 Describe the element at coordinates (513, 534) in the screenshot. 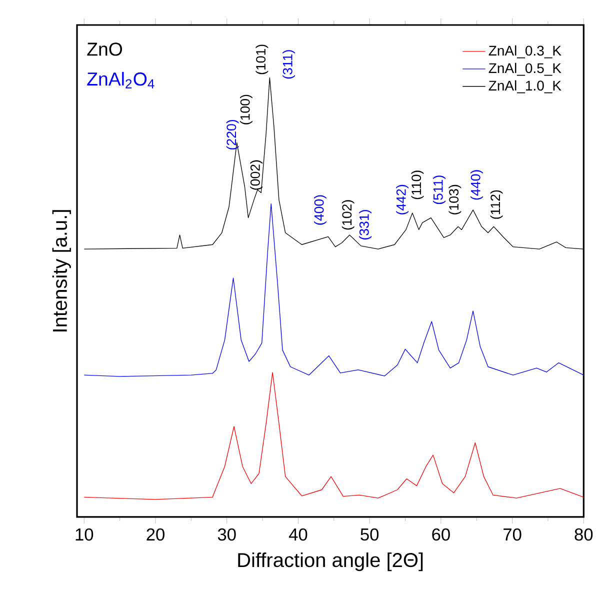

I see `x-tick-label: 70` at that location.